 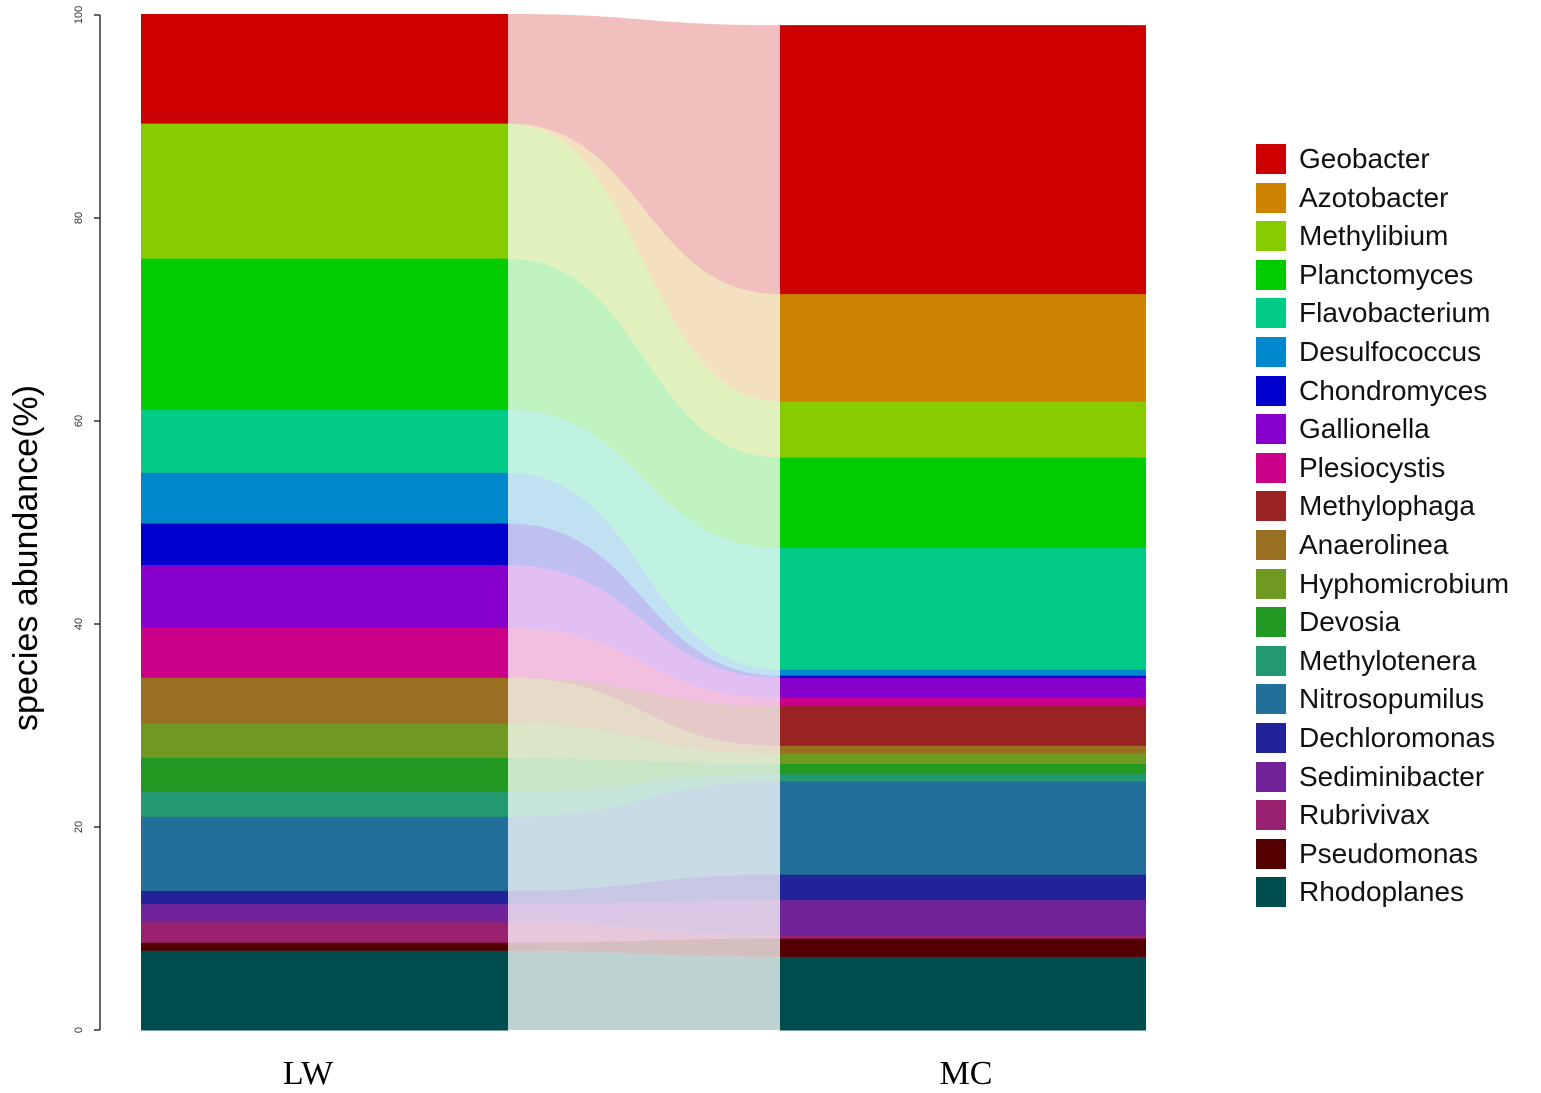 What do you see at coordinates (26, 558) in the screenshot?
I see `y-axis-title: species abundance(%)` at bounding box center [26, 558].